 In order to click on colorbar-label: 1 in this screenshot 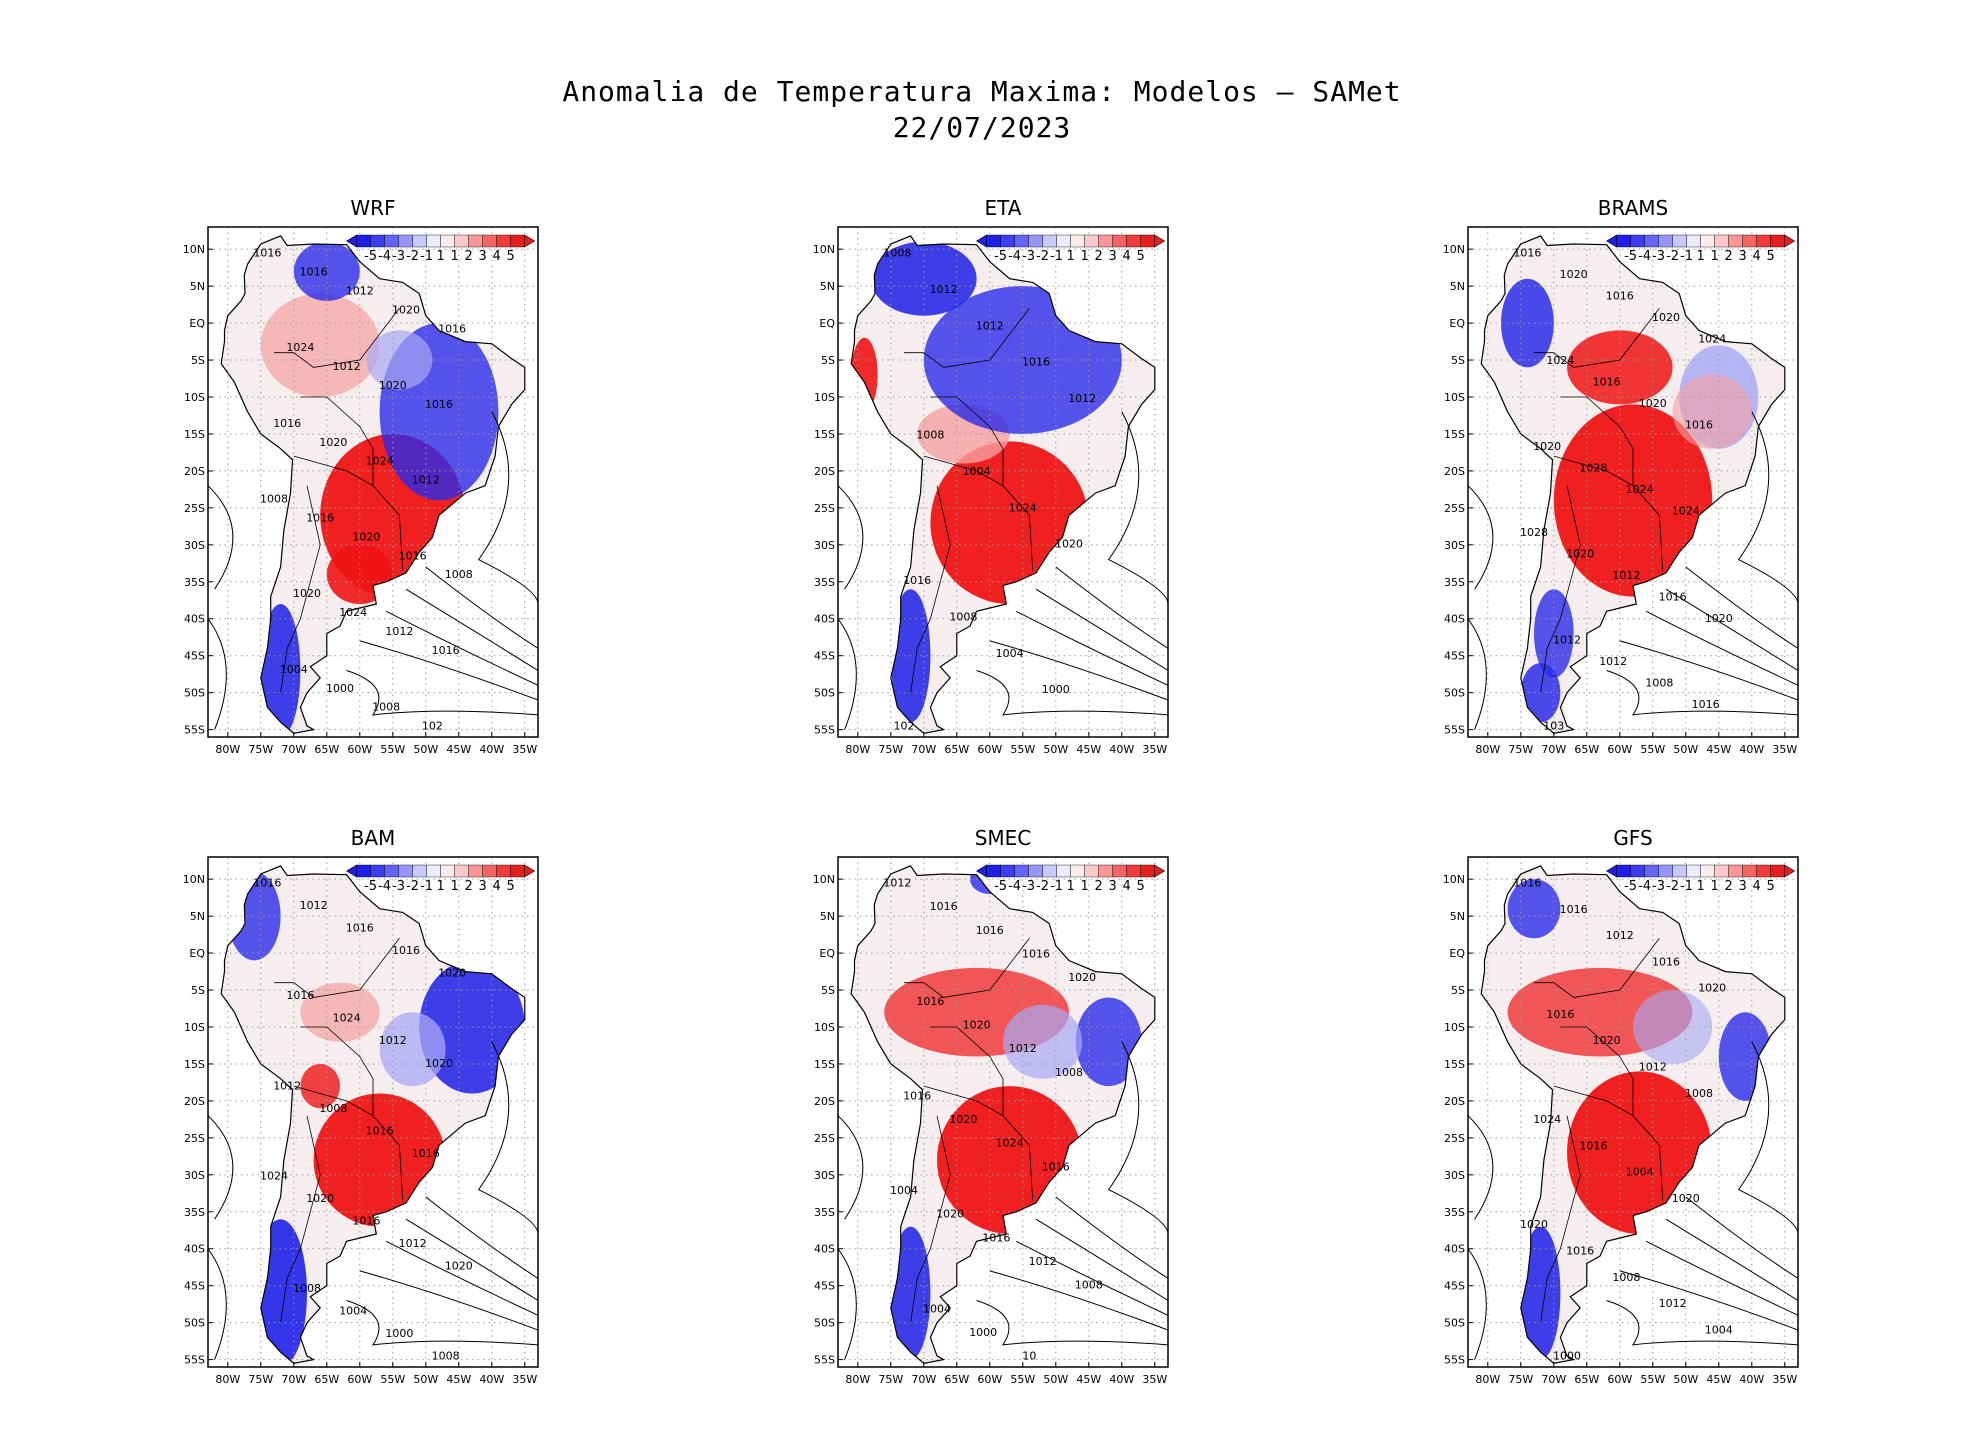, I will do `click(454, 256)`.